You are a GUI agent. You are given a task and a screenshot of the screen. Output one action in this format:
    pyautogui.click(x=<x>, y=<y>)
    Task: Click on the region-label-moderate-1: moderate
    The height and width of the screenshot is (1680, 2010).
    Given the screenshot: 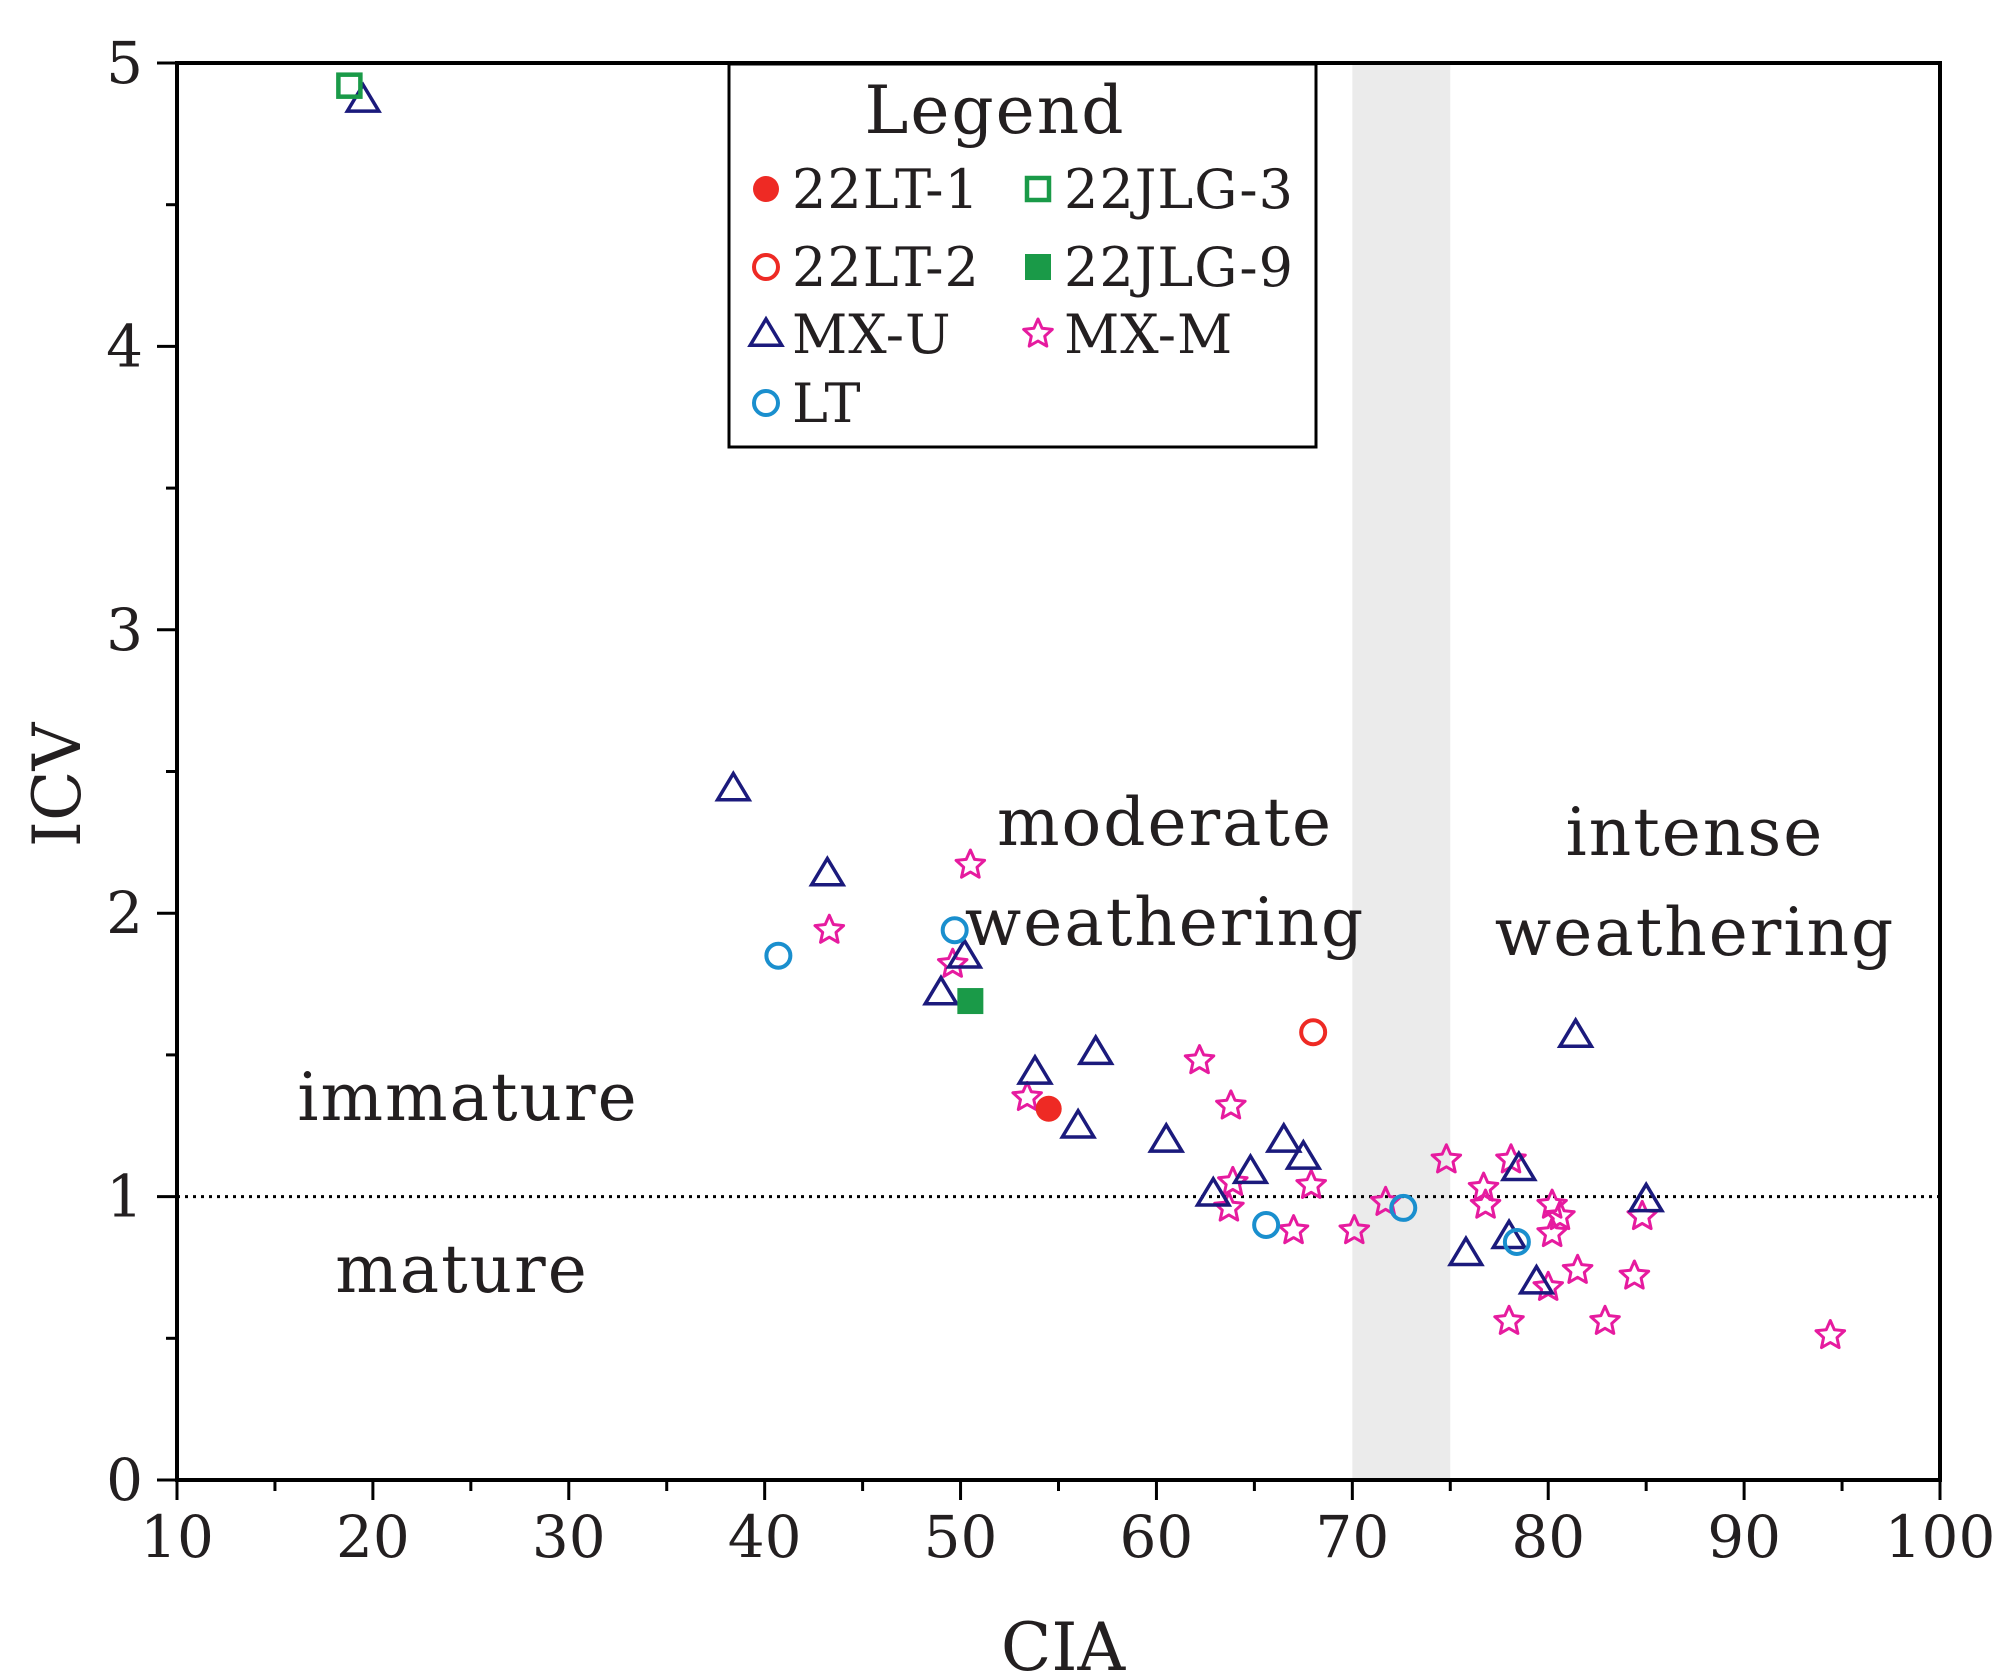 What is the action you would take?
    pyautogui.click(x=1165, y=822)
    